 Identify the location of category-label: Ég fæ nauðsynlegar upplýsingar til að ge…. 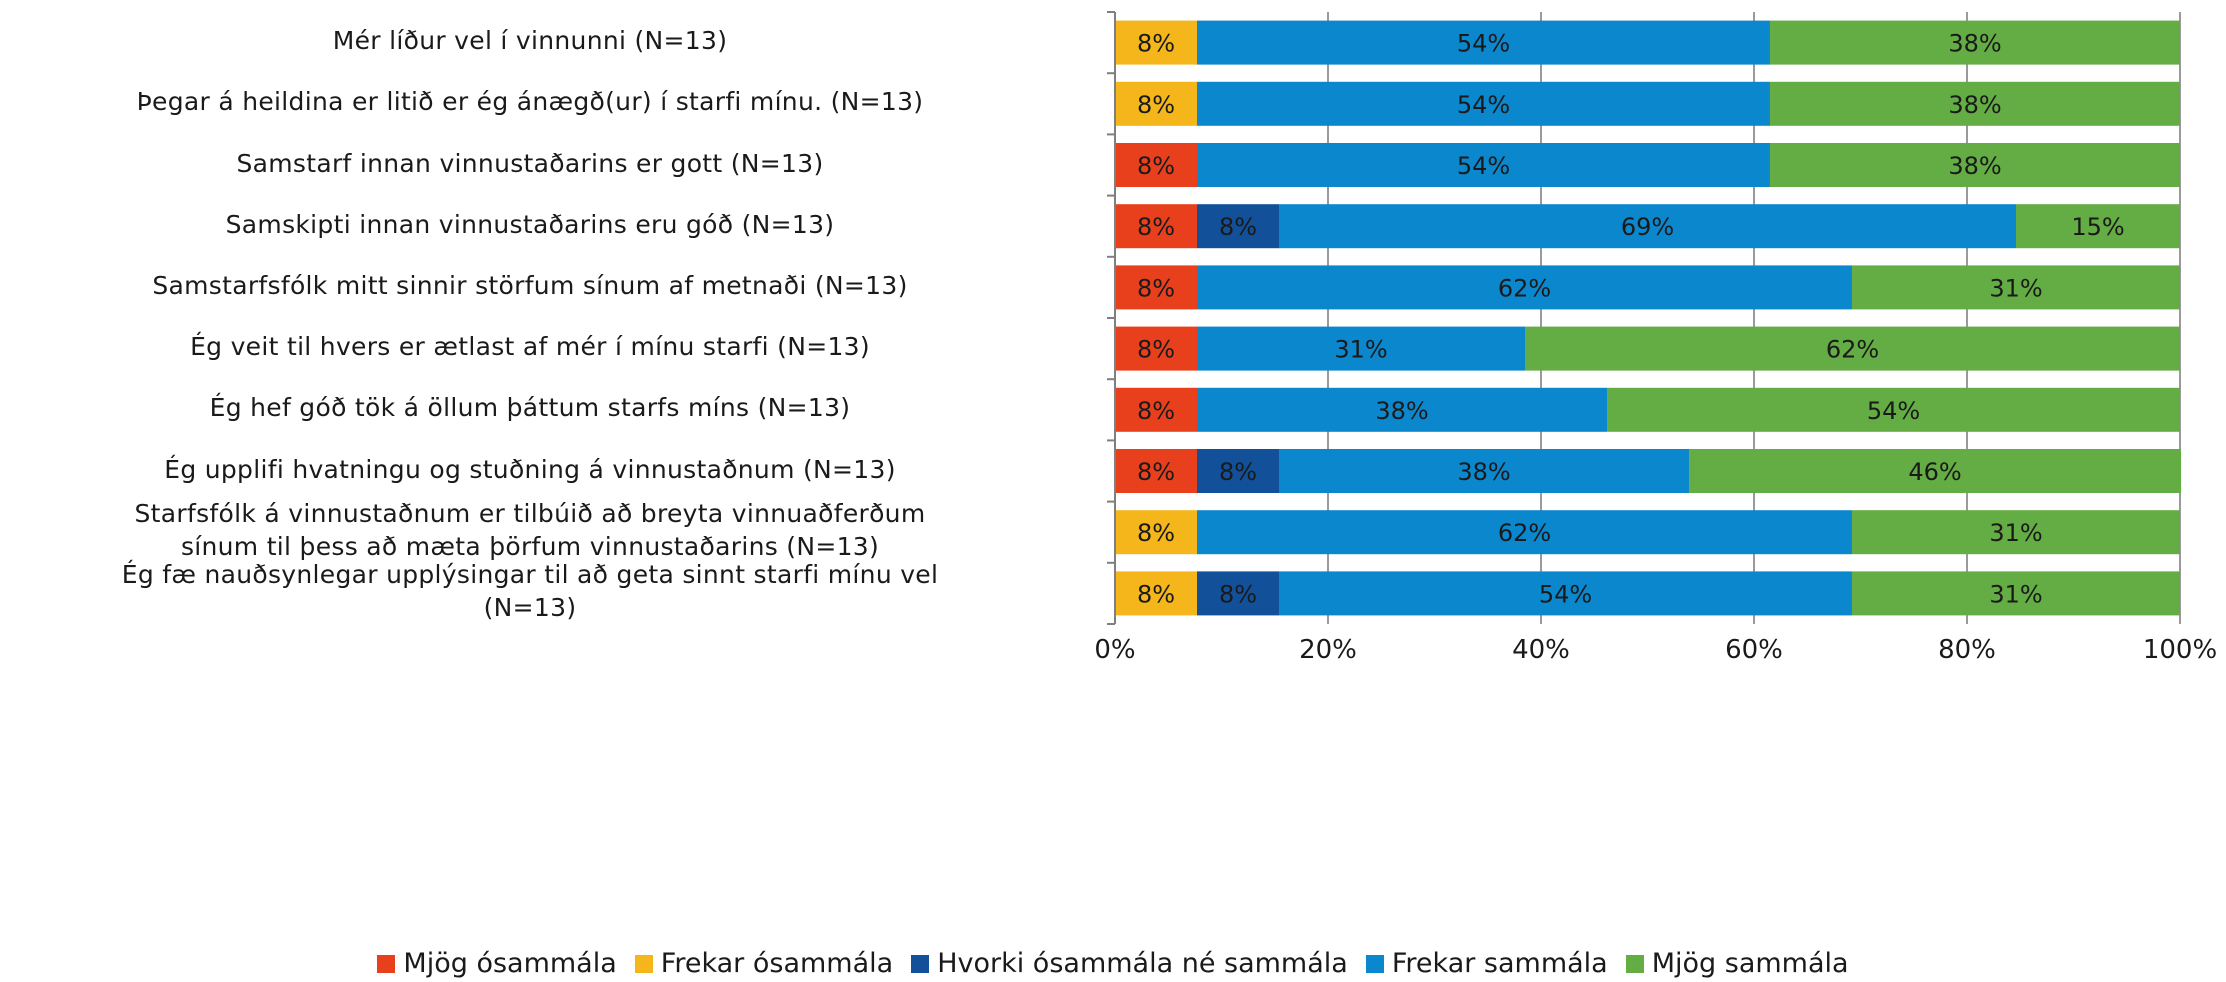
(530, 591).